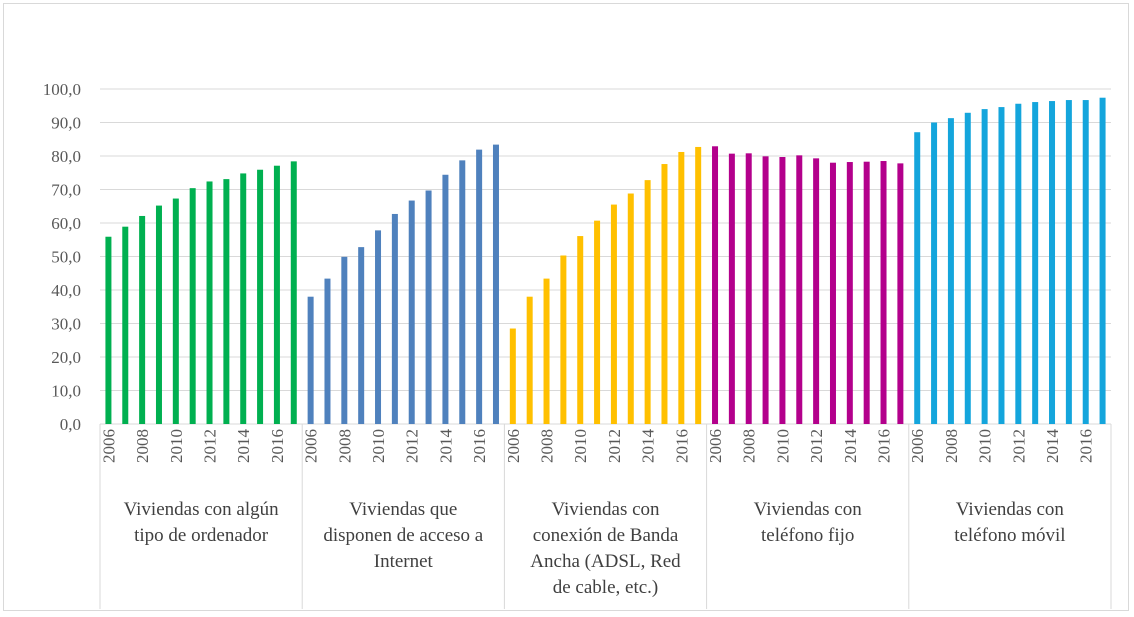 This screenshot has height=617, width=1134. I want to click on group-label: Viviendas con algún, so click(202, 509).